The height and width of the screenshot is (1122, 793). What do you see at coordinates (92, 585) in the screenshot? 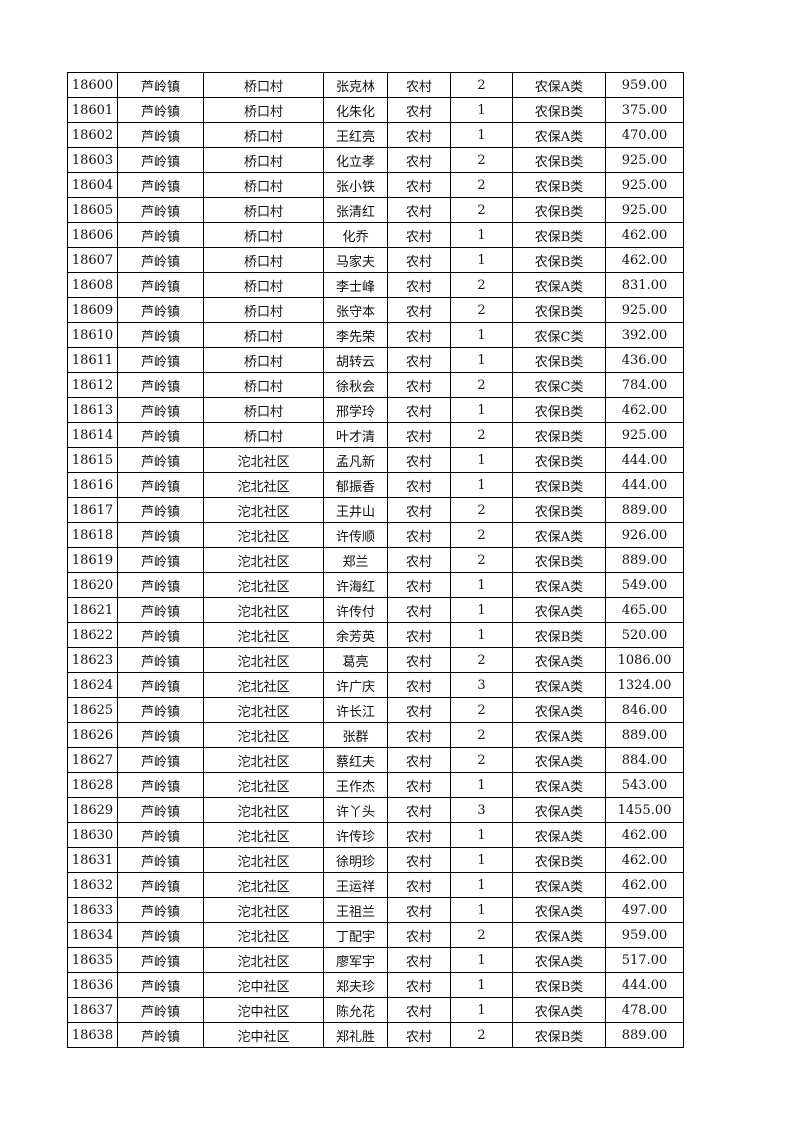
I see `record-id-cell: 18620` at bounding box center [92, 585].